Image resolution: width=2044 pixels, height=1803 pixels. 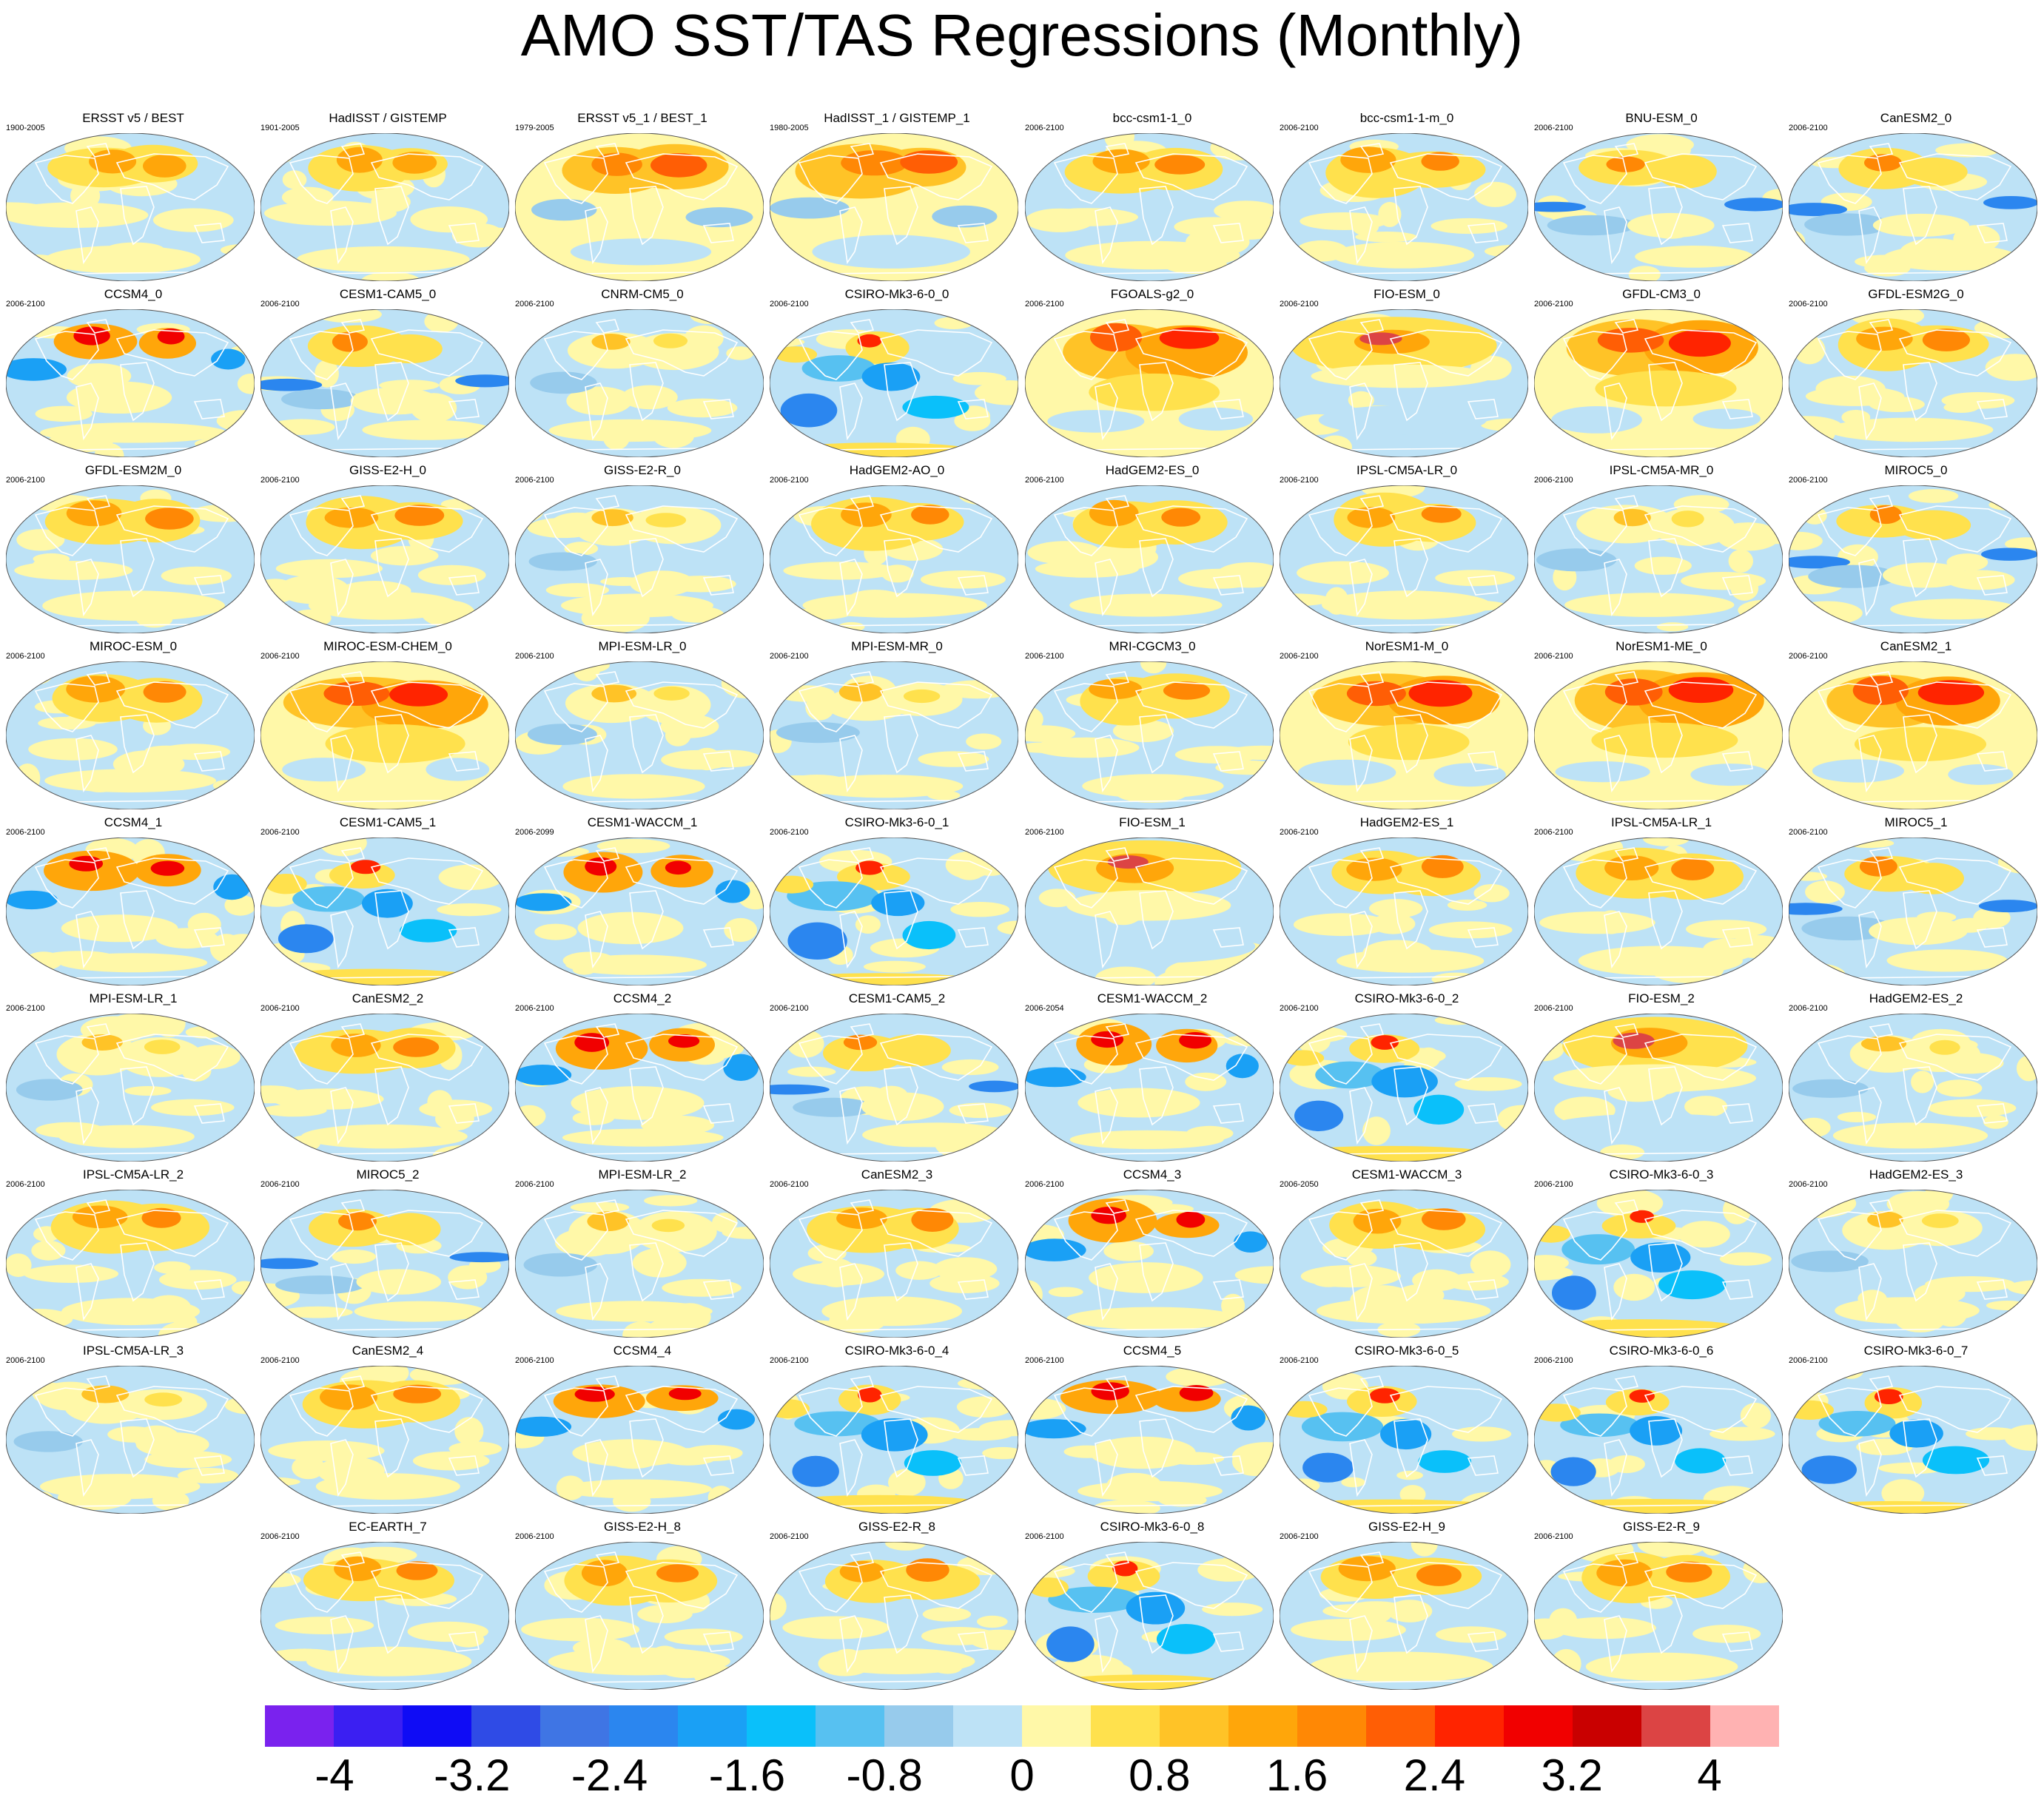 I want to click on map-panel: GISS-E2-H_9 2006-2100, so click(x=1407, y=1607).